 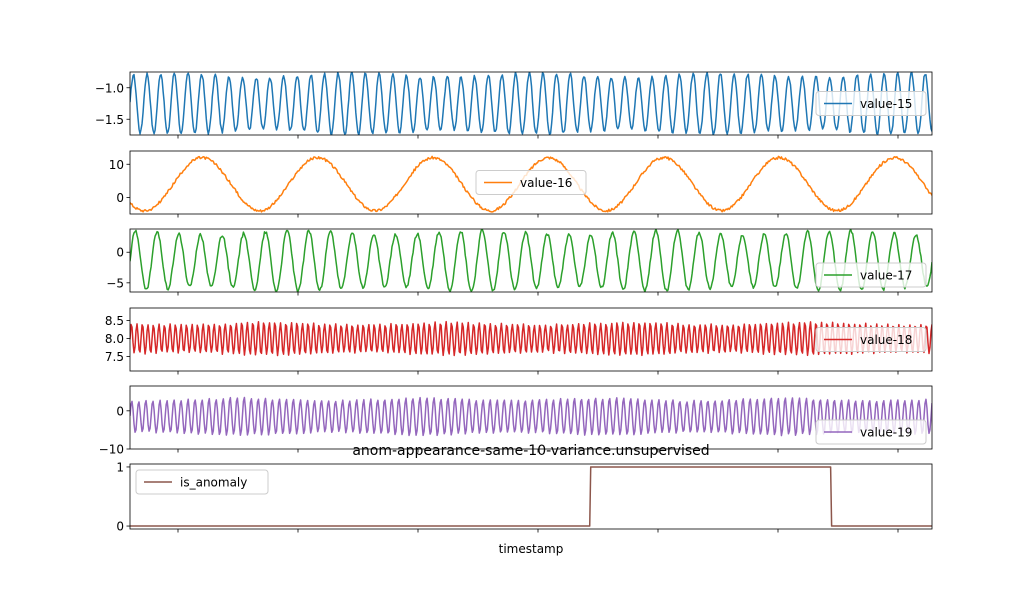 I want to click on legend-is_anomaly: is_anomaly, so click(x=202, y=482).